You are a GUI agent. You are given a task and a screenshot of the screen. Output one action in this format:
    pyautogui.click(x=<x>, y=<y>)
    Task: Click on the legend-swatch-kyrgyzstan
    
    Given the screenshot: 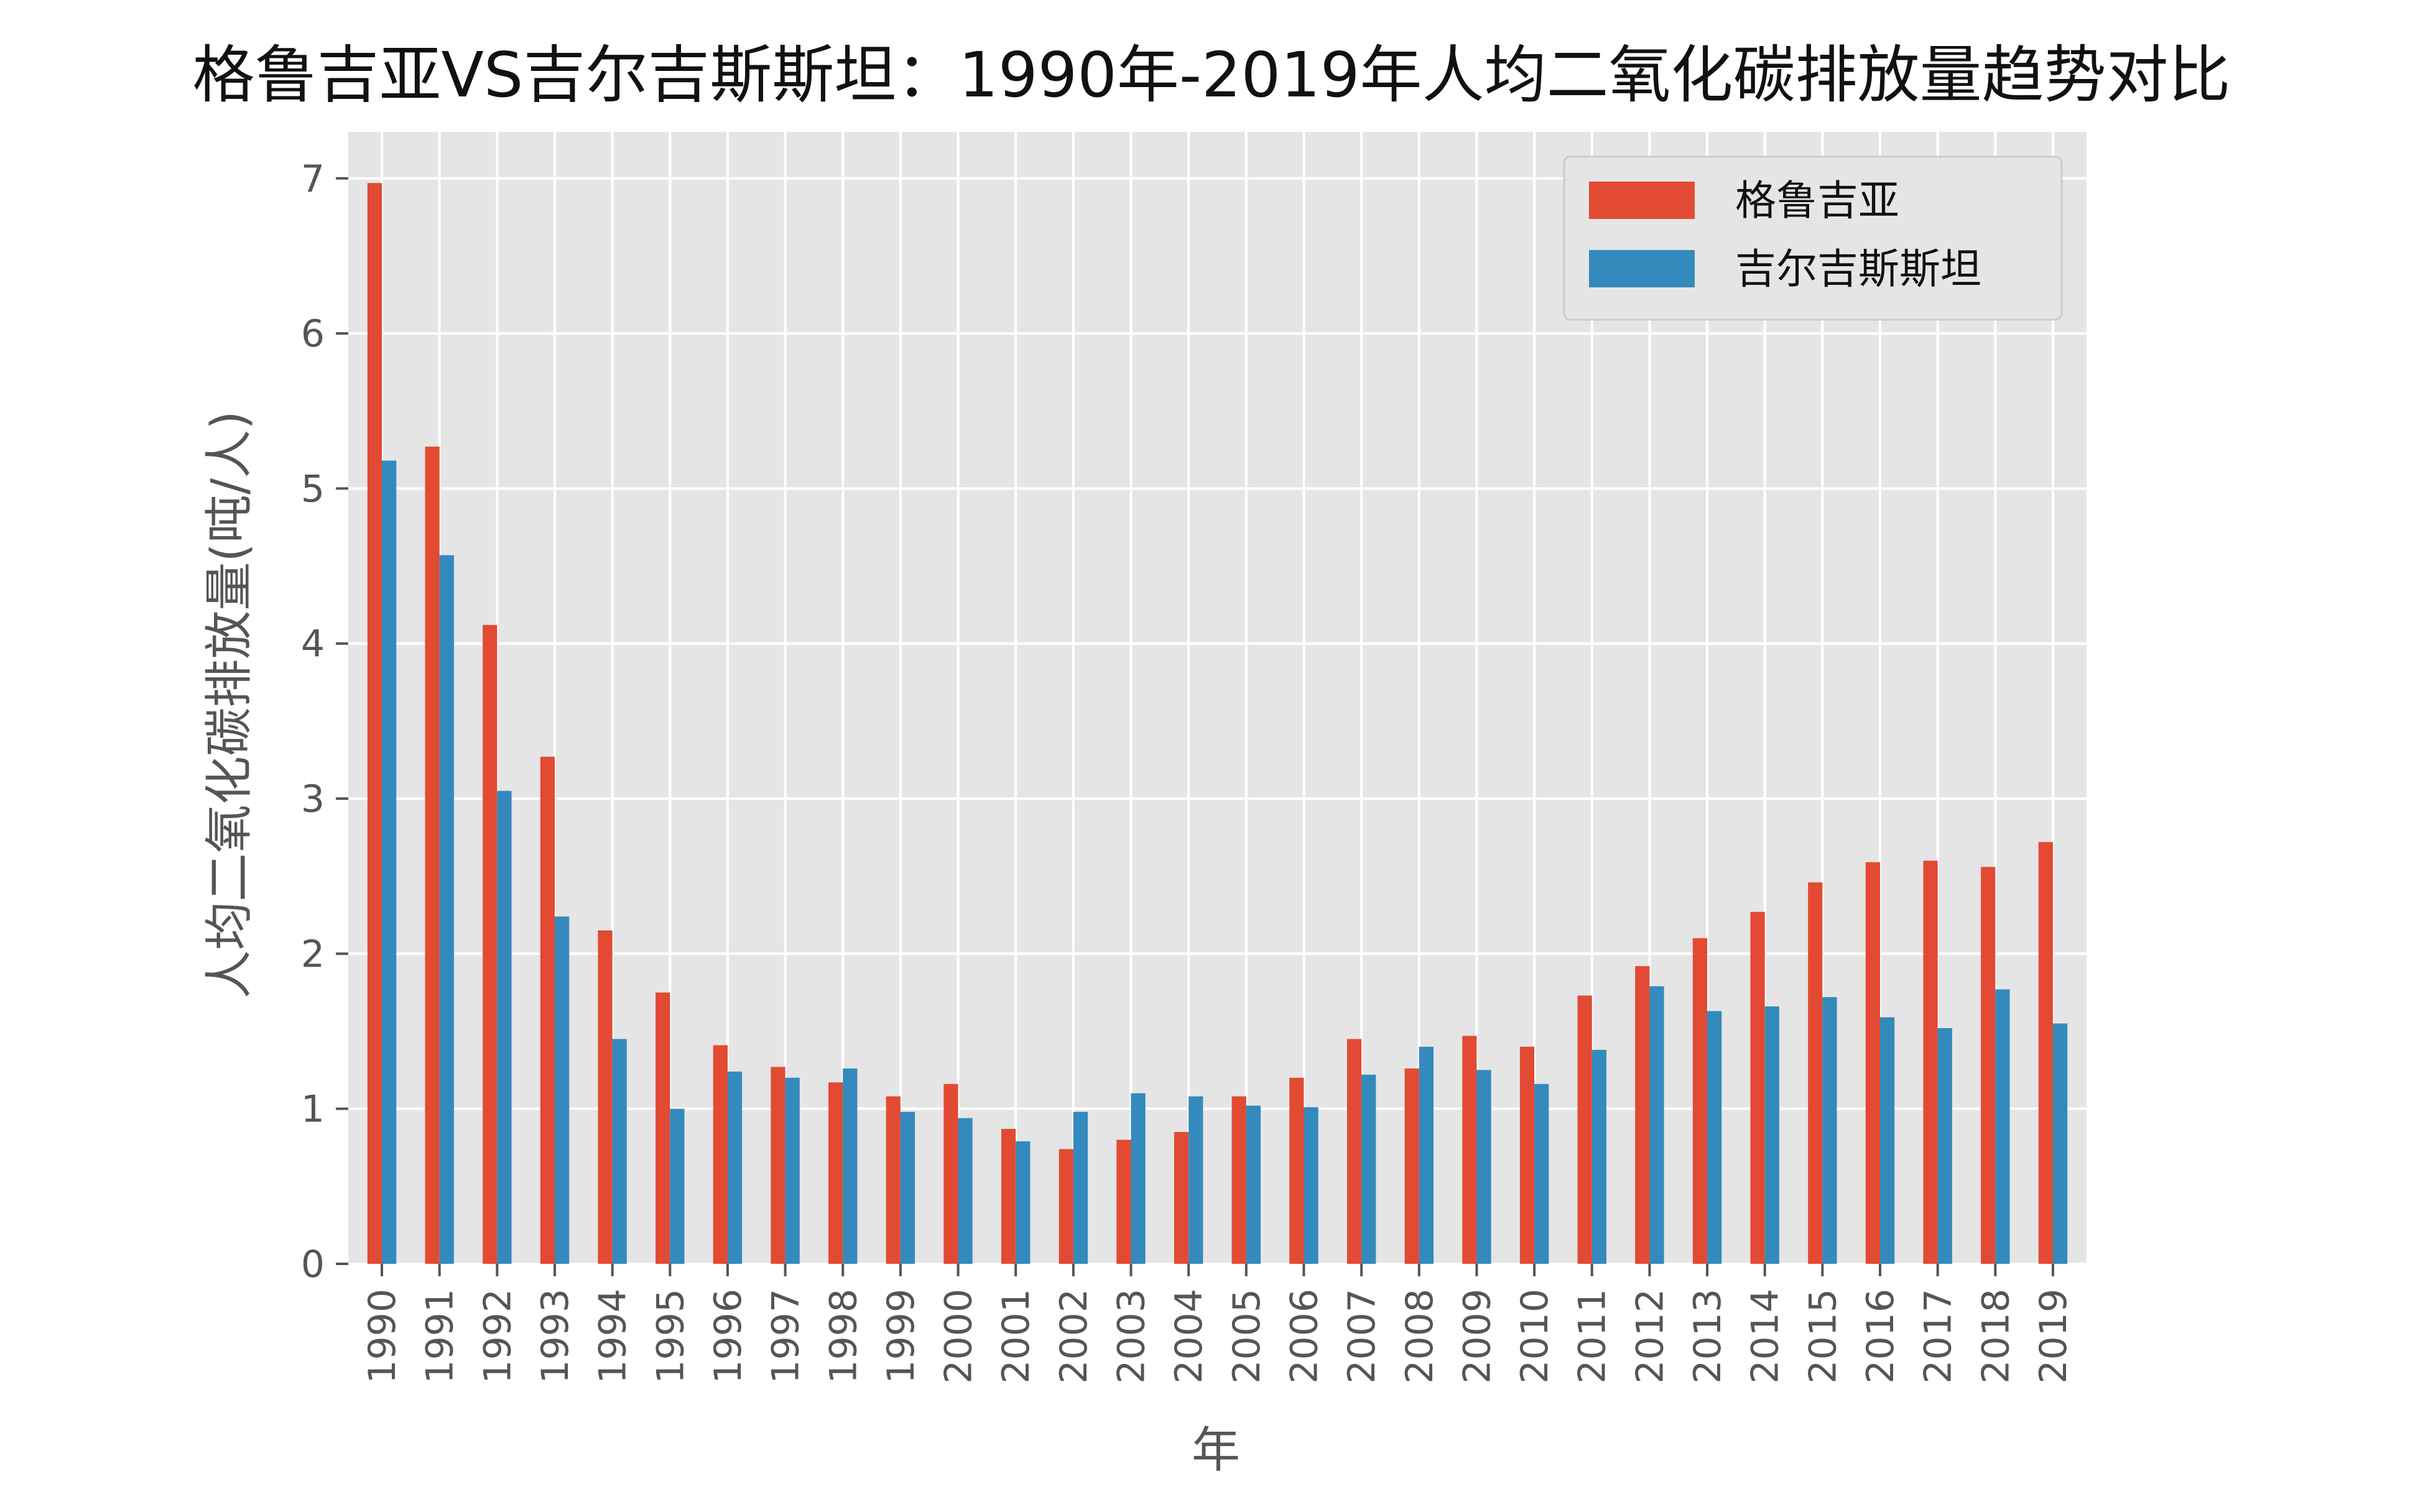 What is the action you would take?
    pyautogui.click(x=1642, y=268)
    